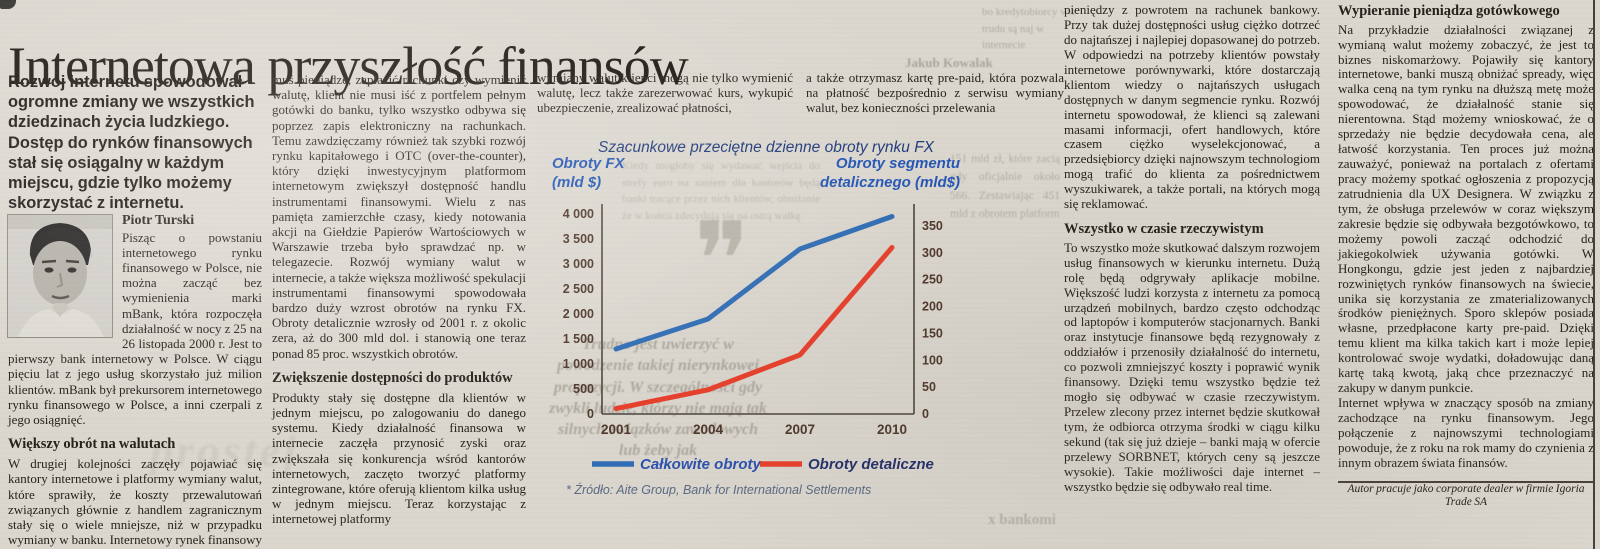  Describe the element at coordinates (932, 360) in the screenshot. I see `right-axis-tick: 100` at that location.